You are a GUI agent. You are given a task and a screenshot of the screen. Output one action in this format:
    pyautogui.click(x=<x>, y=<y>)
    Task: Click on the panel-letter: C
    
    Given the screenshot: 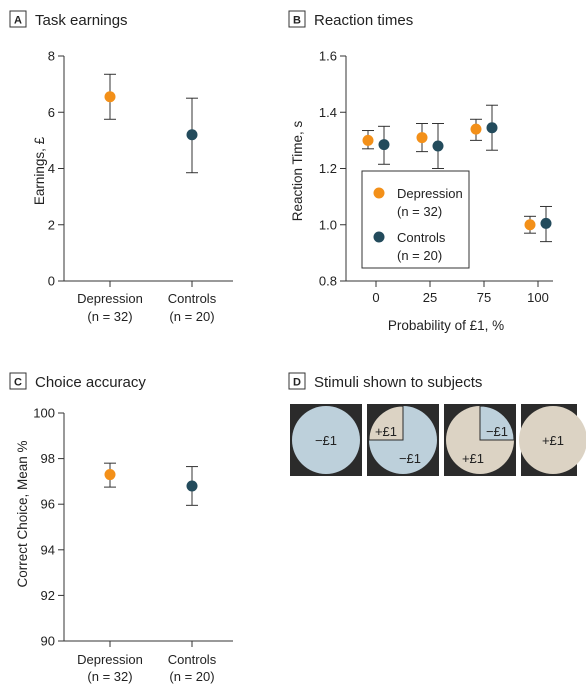 What is the action you would take?
    pyautogui.click(x=18, y=383)
    